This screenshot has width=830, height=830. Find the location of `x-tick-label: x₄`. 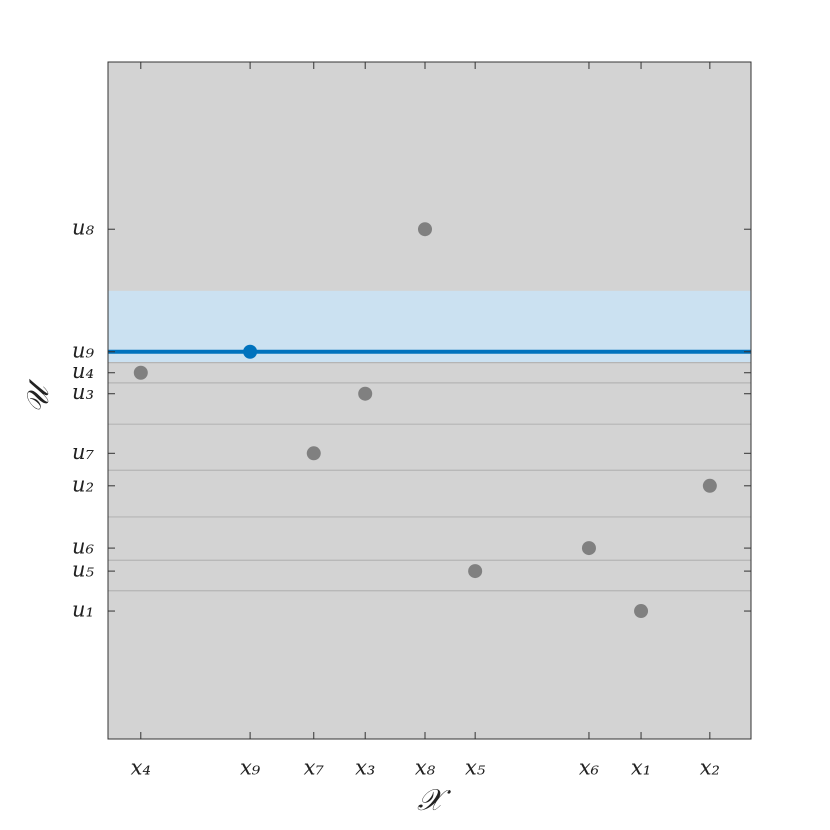

x-tick-label: x₄ is located at coordinates (141, 768).